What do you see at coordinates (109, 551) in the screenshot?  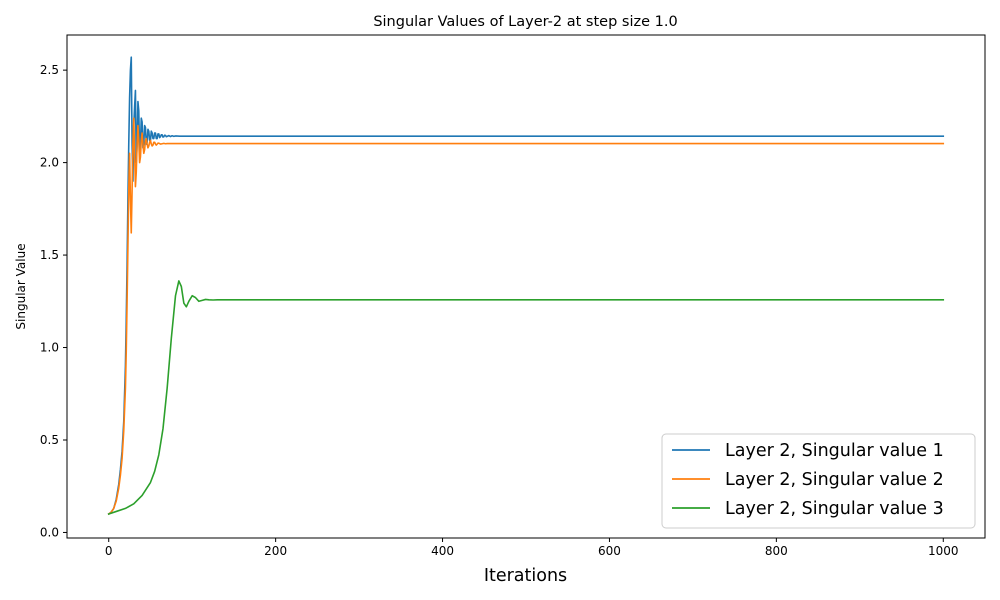 I see `x-tick-label: 0` at bounding box center [109, 551].